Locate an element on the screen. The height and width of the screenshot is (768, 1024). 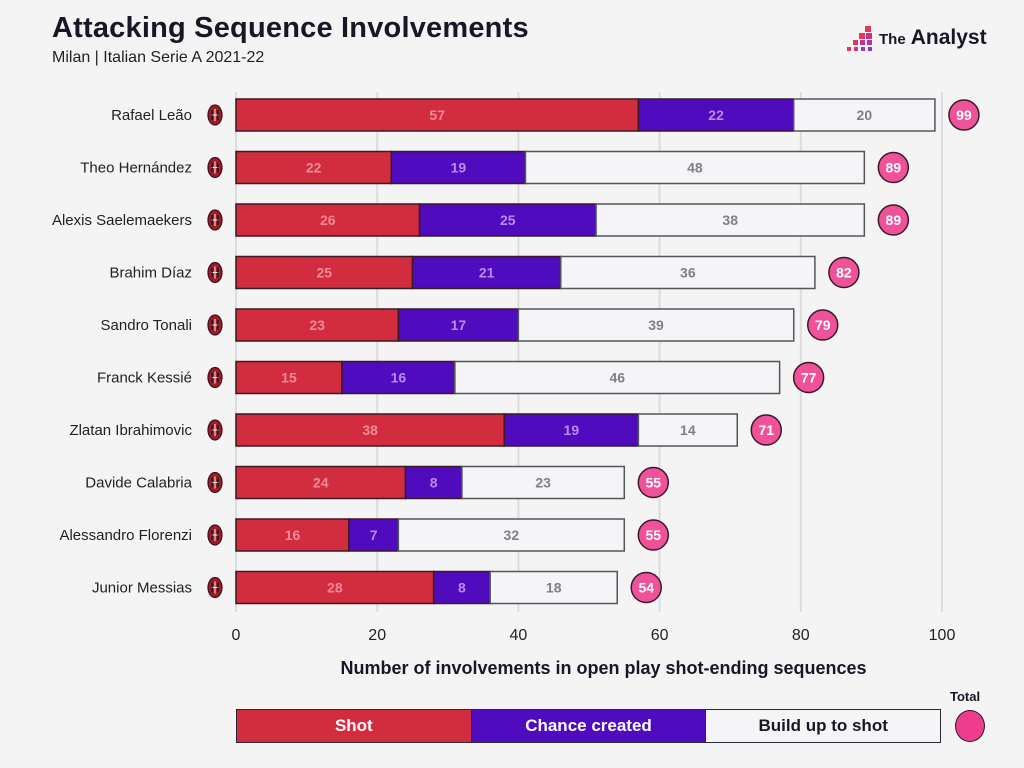
bar-value-label: 18 is located at coordinates (554, 588).